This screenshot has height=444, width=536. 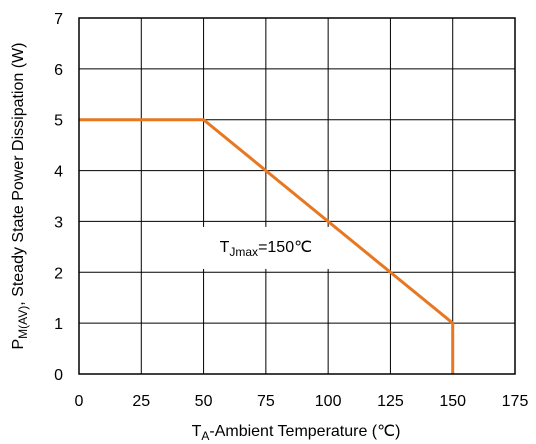 I want to click on y-axis-label-rest: , Steady State Power Dissipation (W), so click(x=18, y=174).